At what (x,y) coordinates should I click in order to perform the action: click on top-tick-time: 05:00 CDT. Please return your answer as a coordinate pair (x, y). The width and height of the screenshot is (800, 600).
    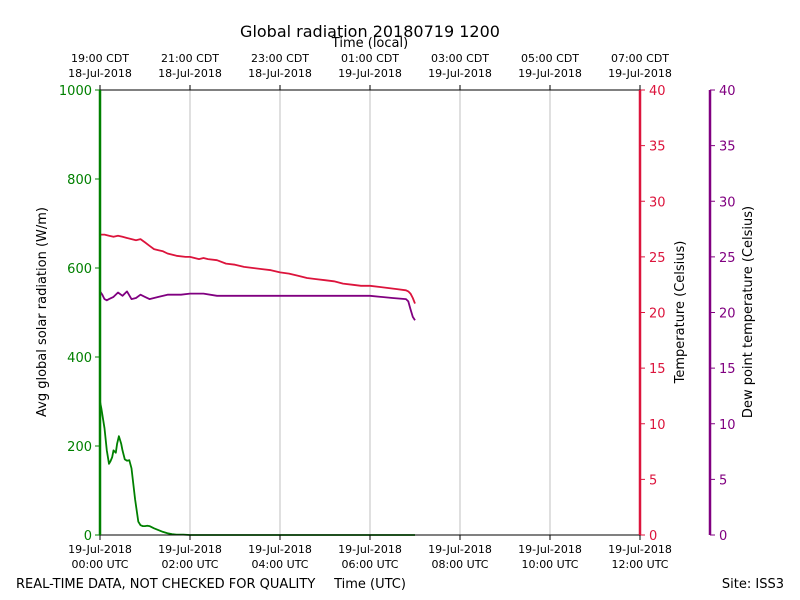
    Looking at the image, I should click on (550, 58).